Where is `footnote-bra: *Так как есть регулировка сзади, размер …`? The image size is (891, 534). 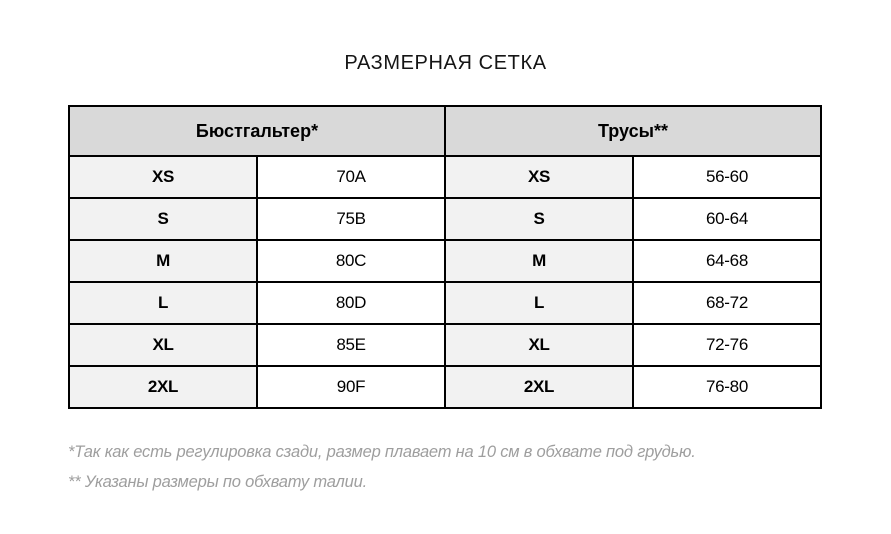
footnote-bra: *Так как есть регулировка сзади, размер … is located at coordinates (382, 452).